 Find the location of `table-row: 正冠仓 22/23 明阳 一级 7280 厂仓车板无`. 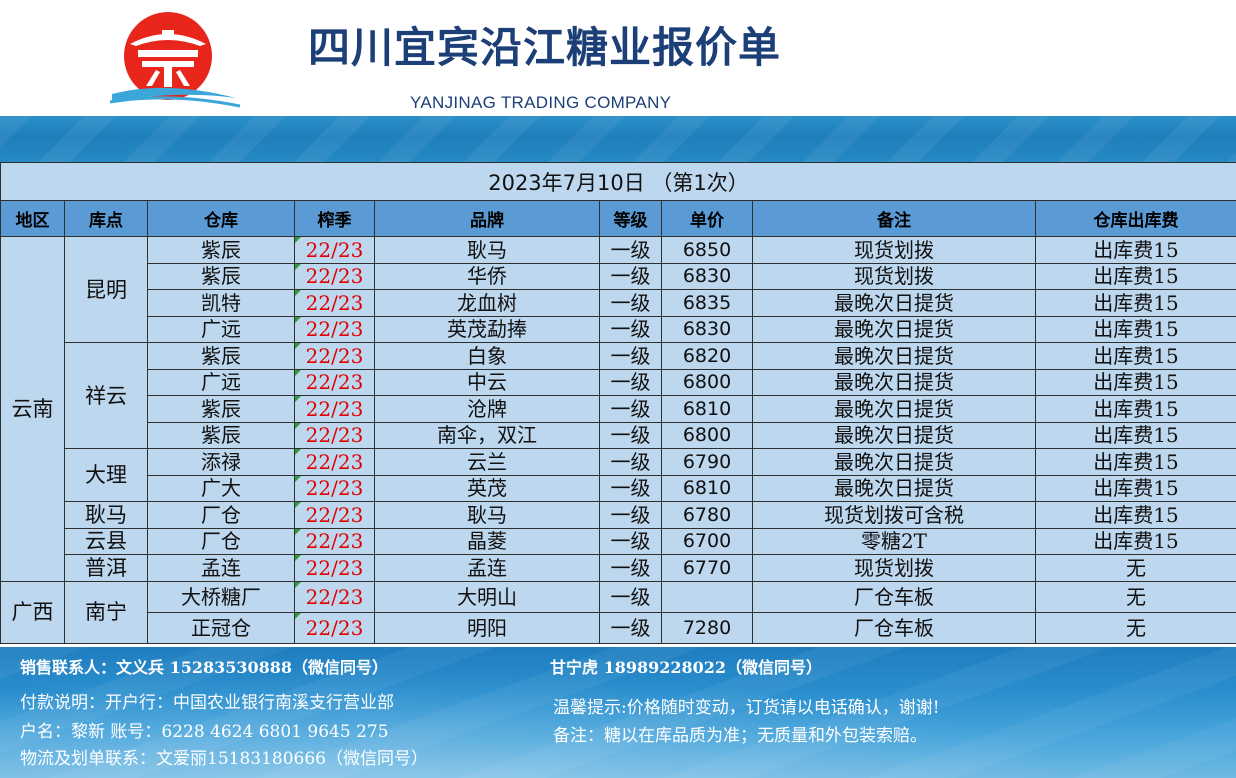

table-row: 正冠仓 22/23 明阳 一级 7280 厂仓车板无 is located at coordinates (618, 627).